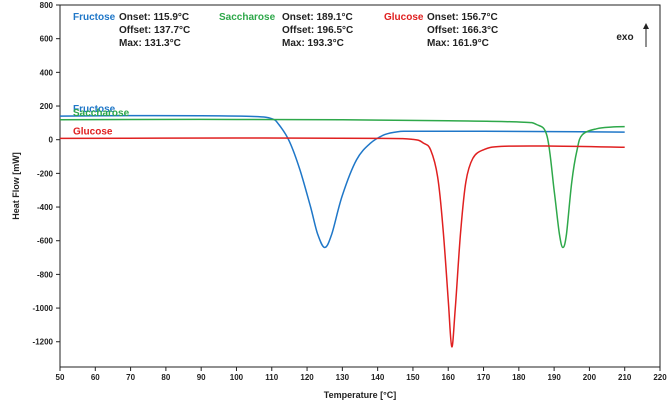  Describe the element at coordinates (247, 17) in the screenshot. I see `annotation-saccharose-name: Saccharose` at that location.